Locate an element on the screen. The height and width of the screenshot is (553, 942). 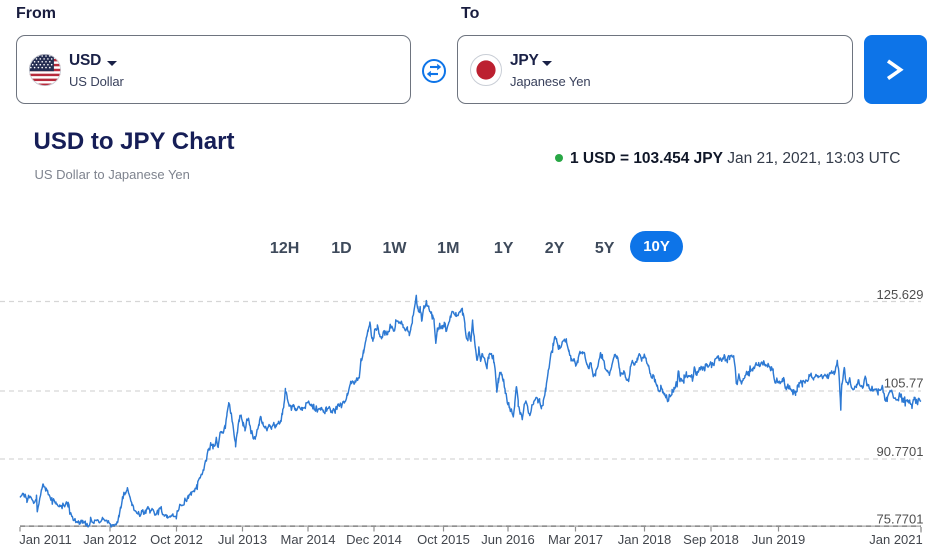
svg-text: Sep 2018 is located at coordinates (711, 539).